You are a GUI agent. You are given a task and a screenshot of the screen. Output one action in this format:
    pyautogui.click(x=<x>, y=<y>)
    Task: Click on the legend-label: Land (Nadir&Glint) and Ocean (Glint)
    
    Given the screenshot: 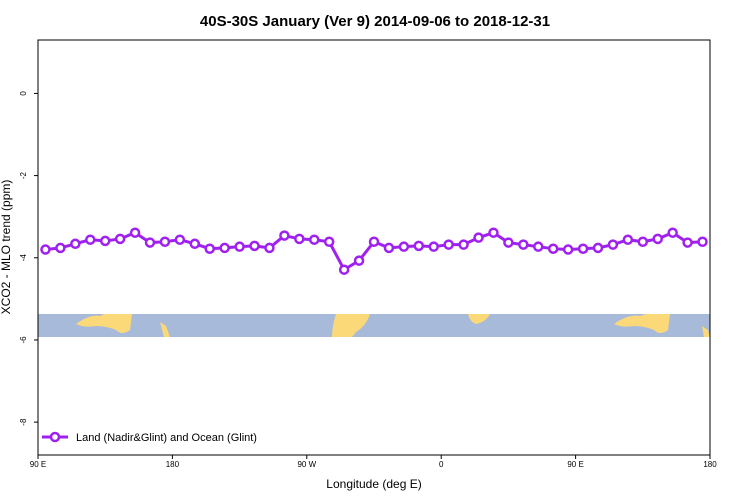 What is the action you would take?
    pyautogui.click(x=166, y=438)
    